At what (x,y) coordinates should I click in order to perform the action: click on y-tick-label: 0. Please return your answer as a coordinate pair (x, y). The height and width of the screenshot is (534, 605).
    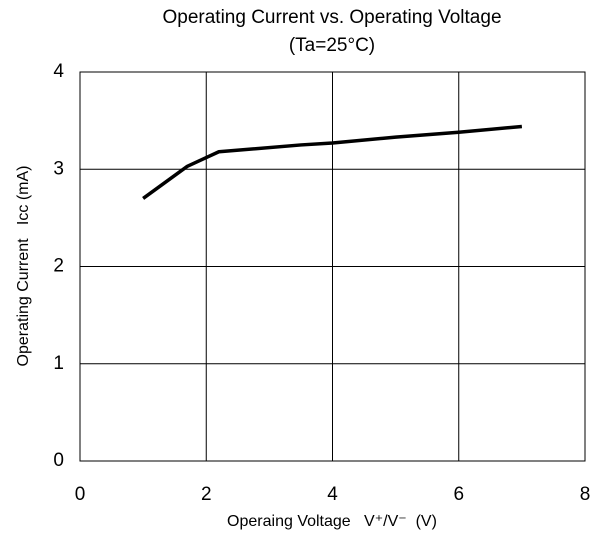
    Looking at the image, I should click on (58, 460).